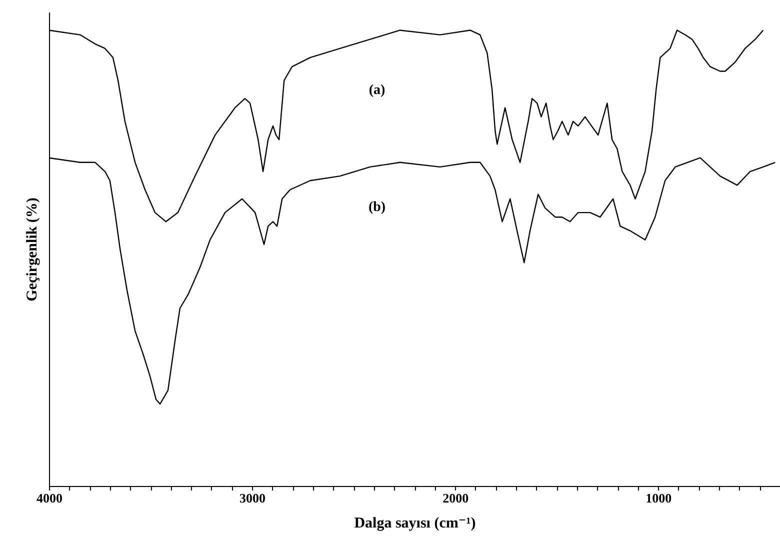  What do you see at coordinates (253, 498) in the screenshot?
I see `x-tick-label: 3000` at bounding box center [253, 498].